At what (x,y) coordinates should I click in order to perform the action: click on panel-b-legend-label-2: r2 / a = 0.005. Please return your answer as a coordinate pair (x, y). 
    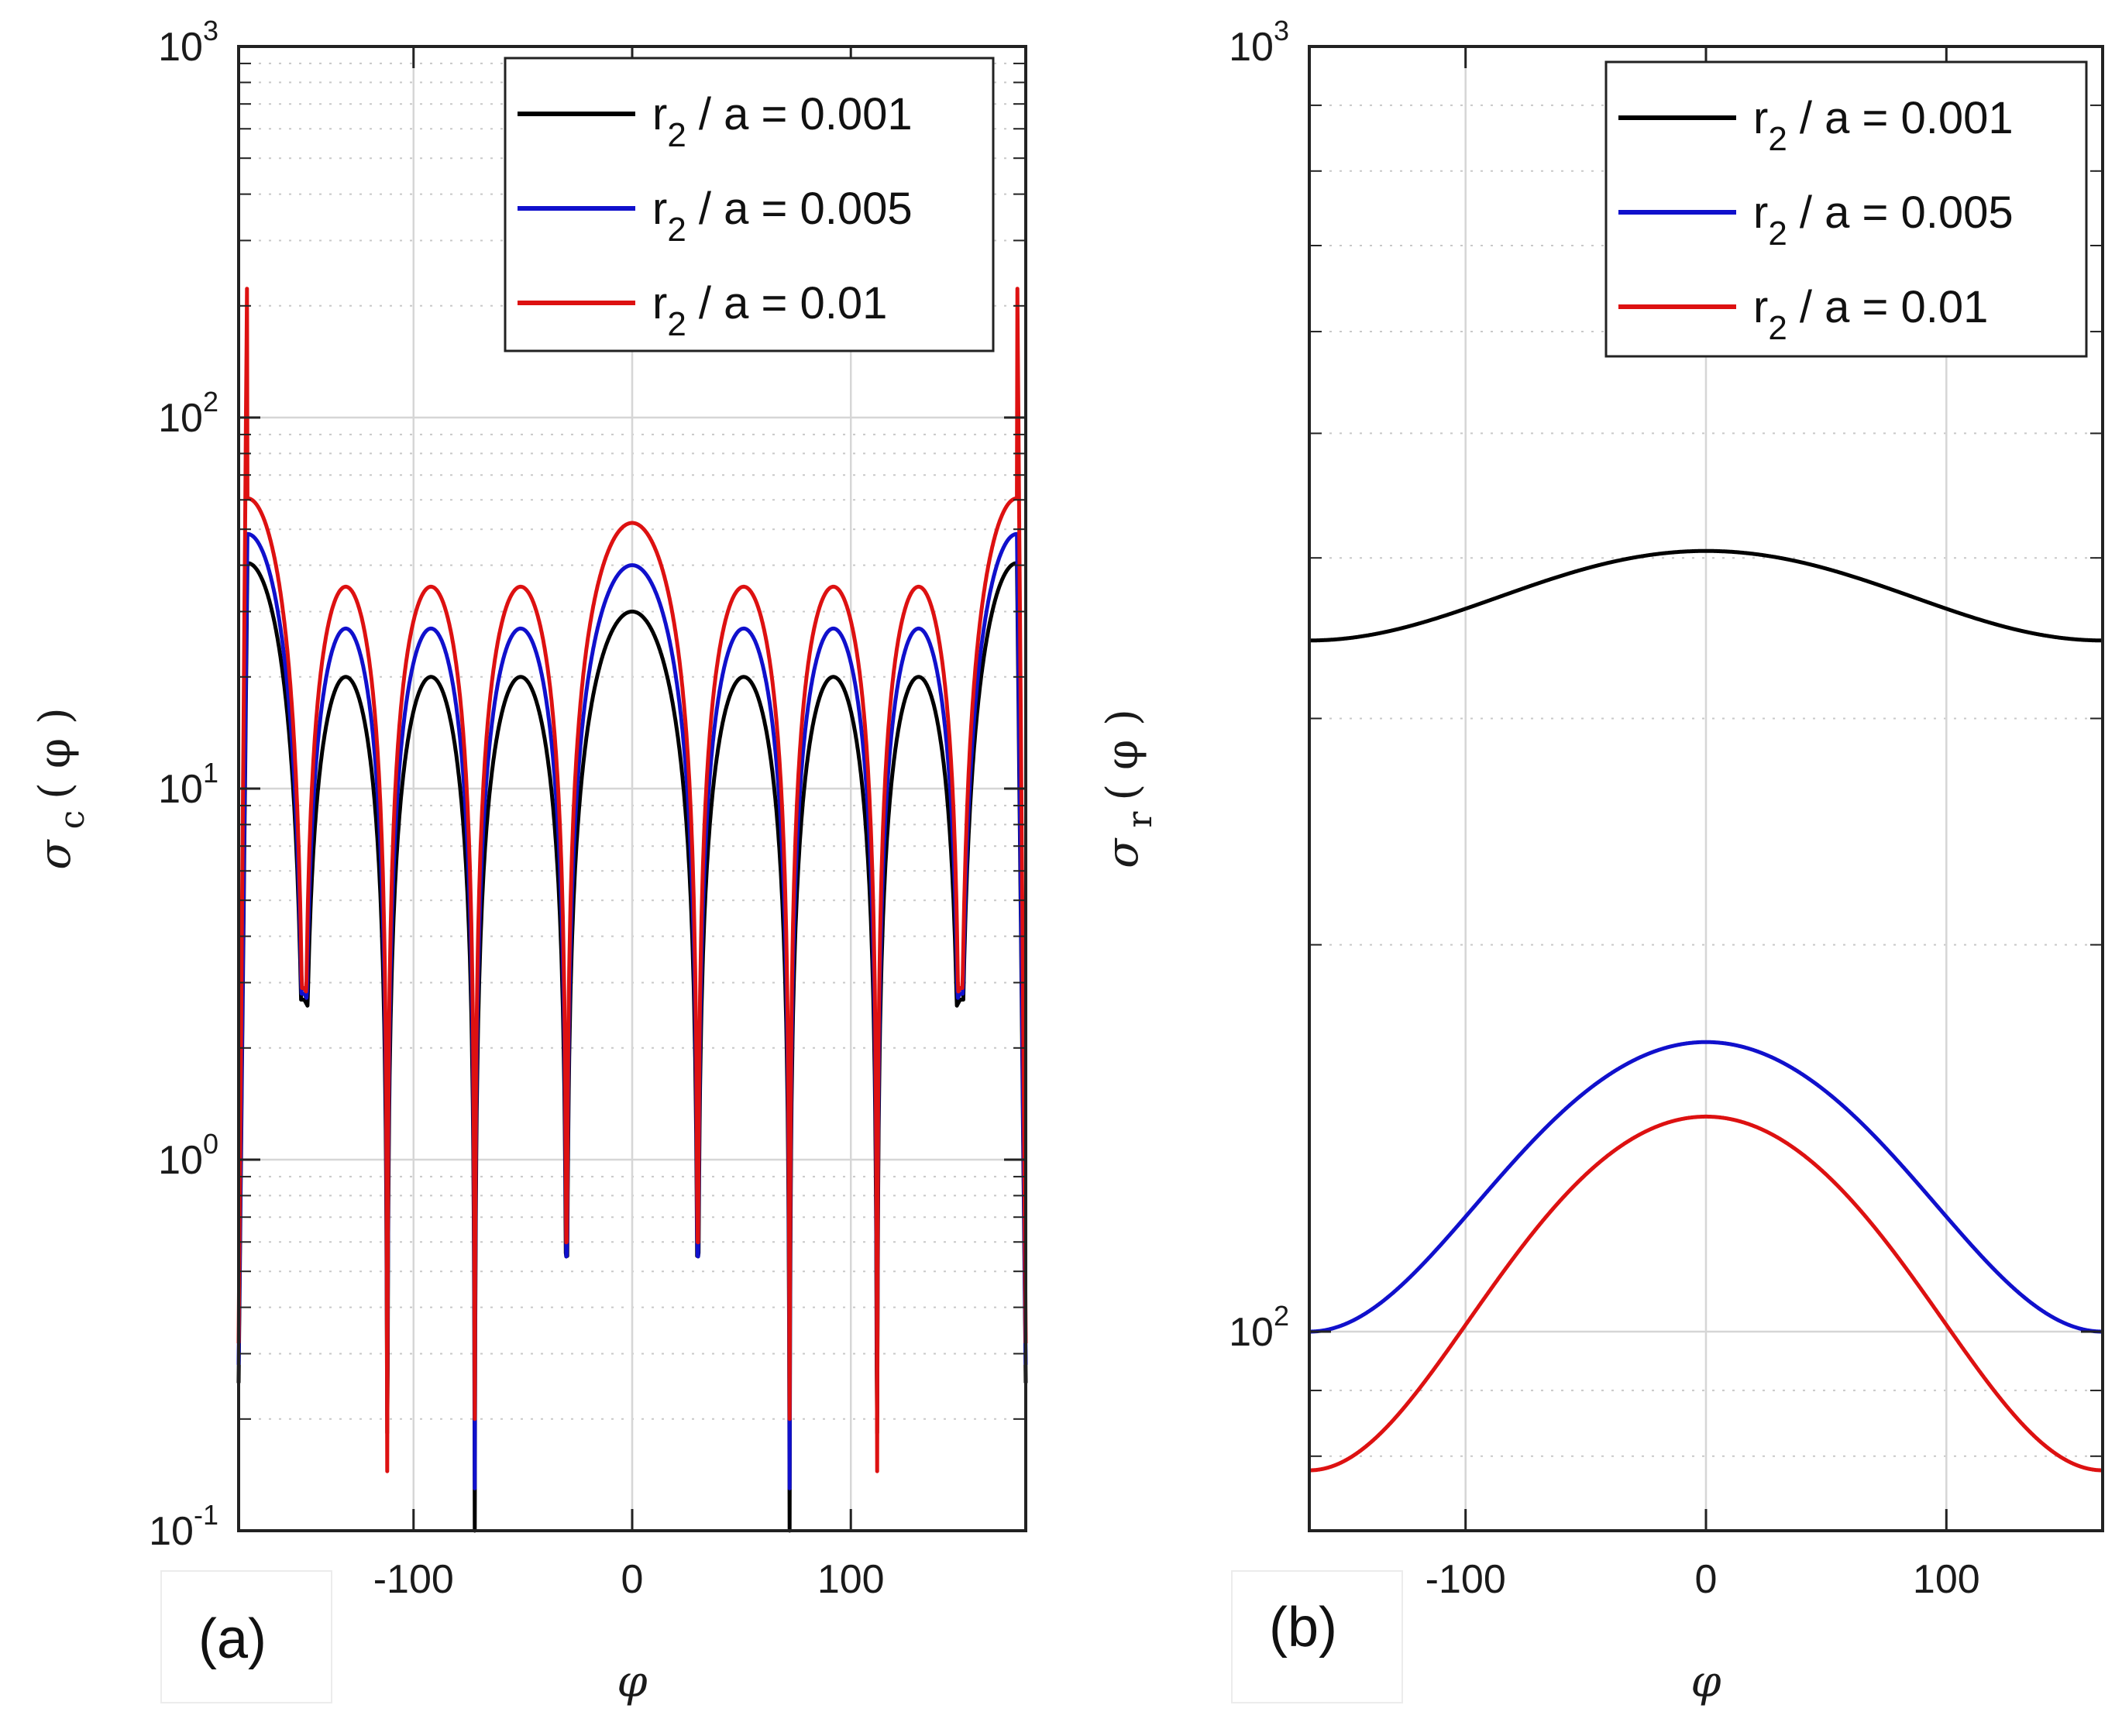
    Looking at the image, I should click on (1884, 220).